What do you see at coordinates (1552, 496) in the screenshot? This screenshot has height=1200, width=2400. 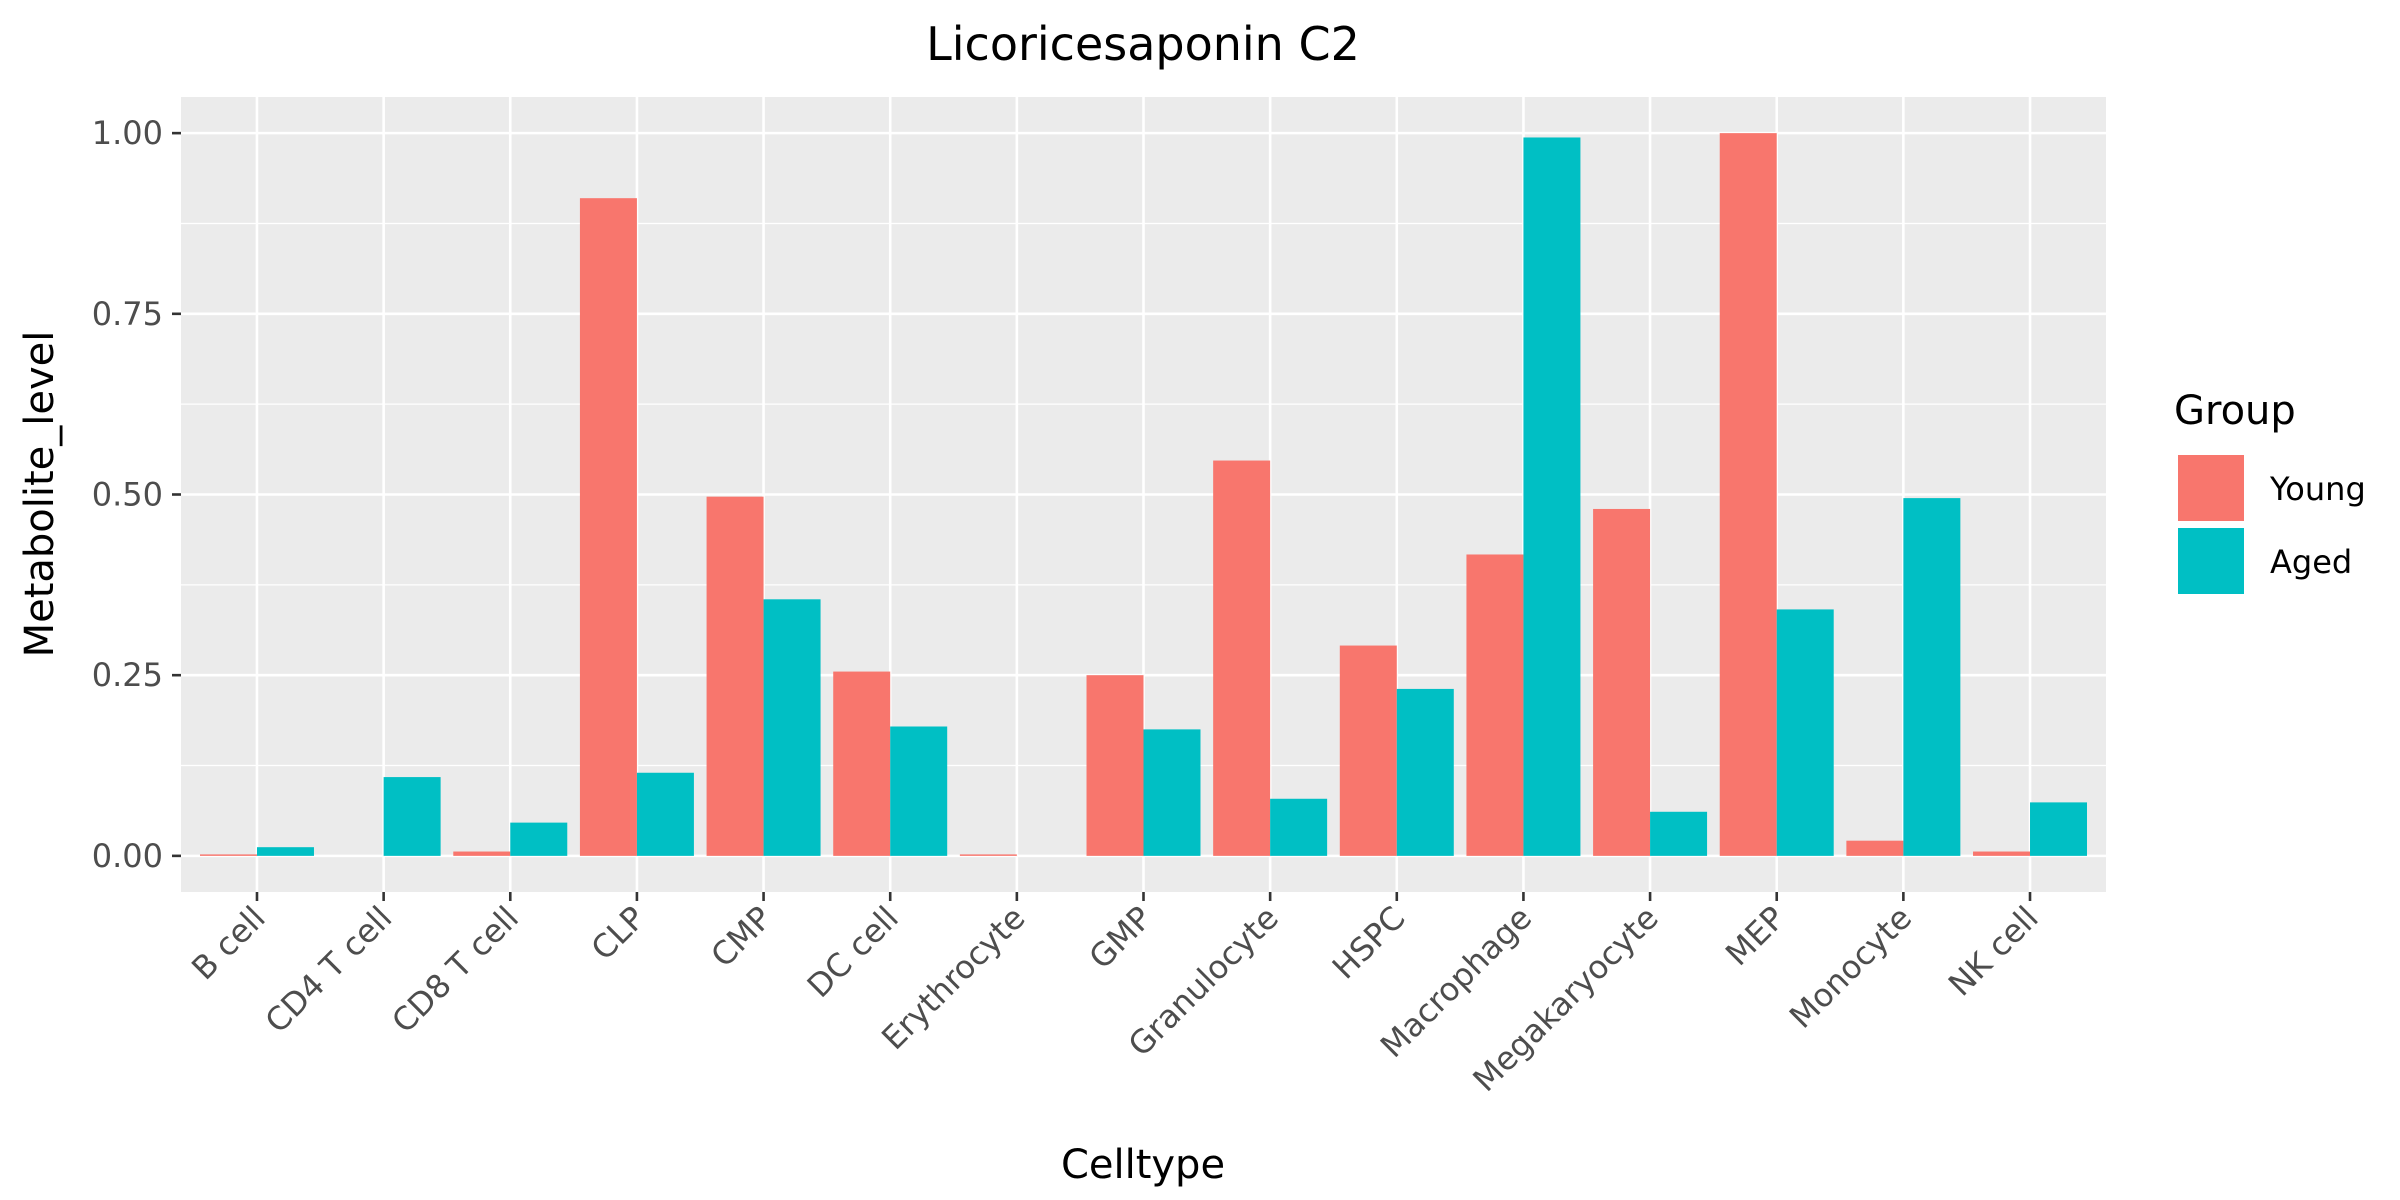 I see `bar-aged-macrophage` at bounding box center [1552, 496].